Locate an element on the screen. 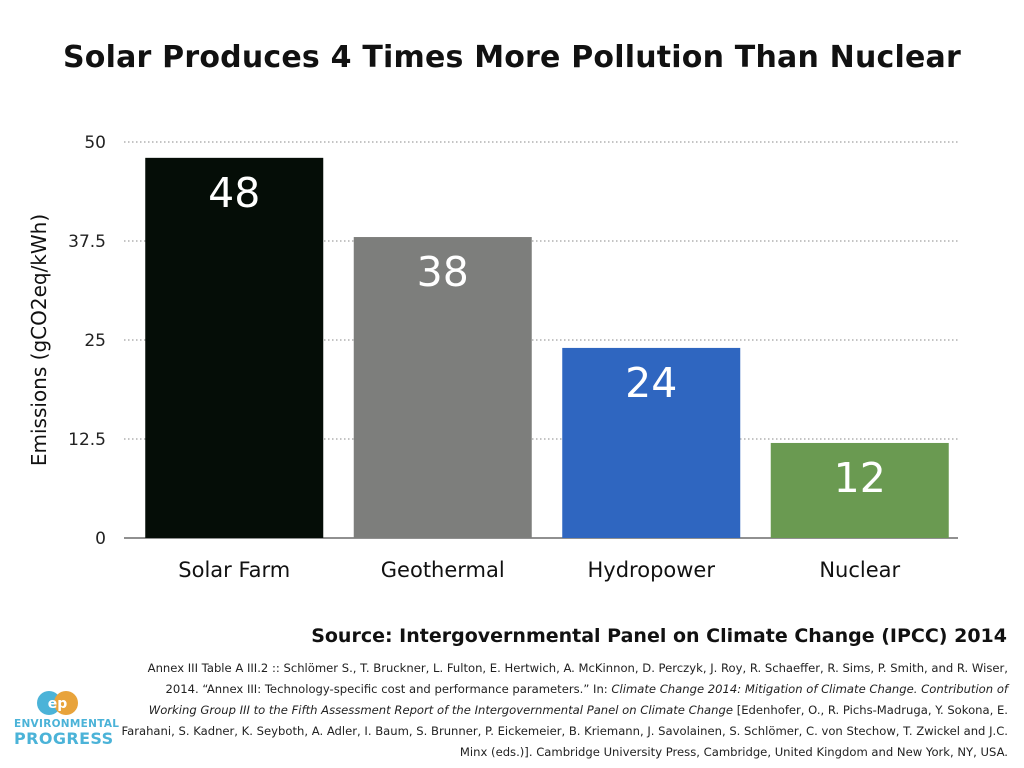  logo-mark-text: ep is located at coordinates (58, 704).